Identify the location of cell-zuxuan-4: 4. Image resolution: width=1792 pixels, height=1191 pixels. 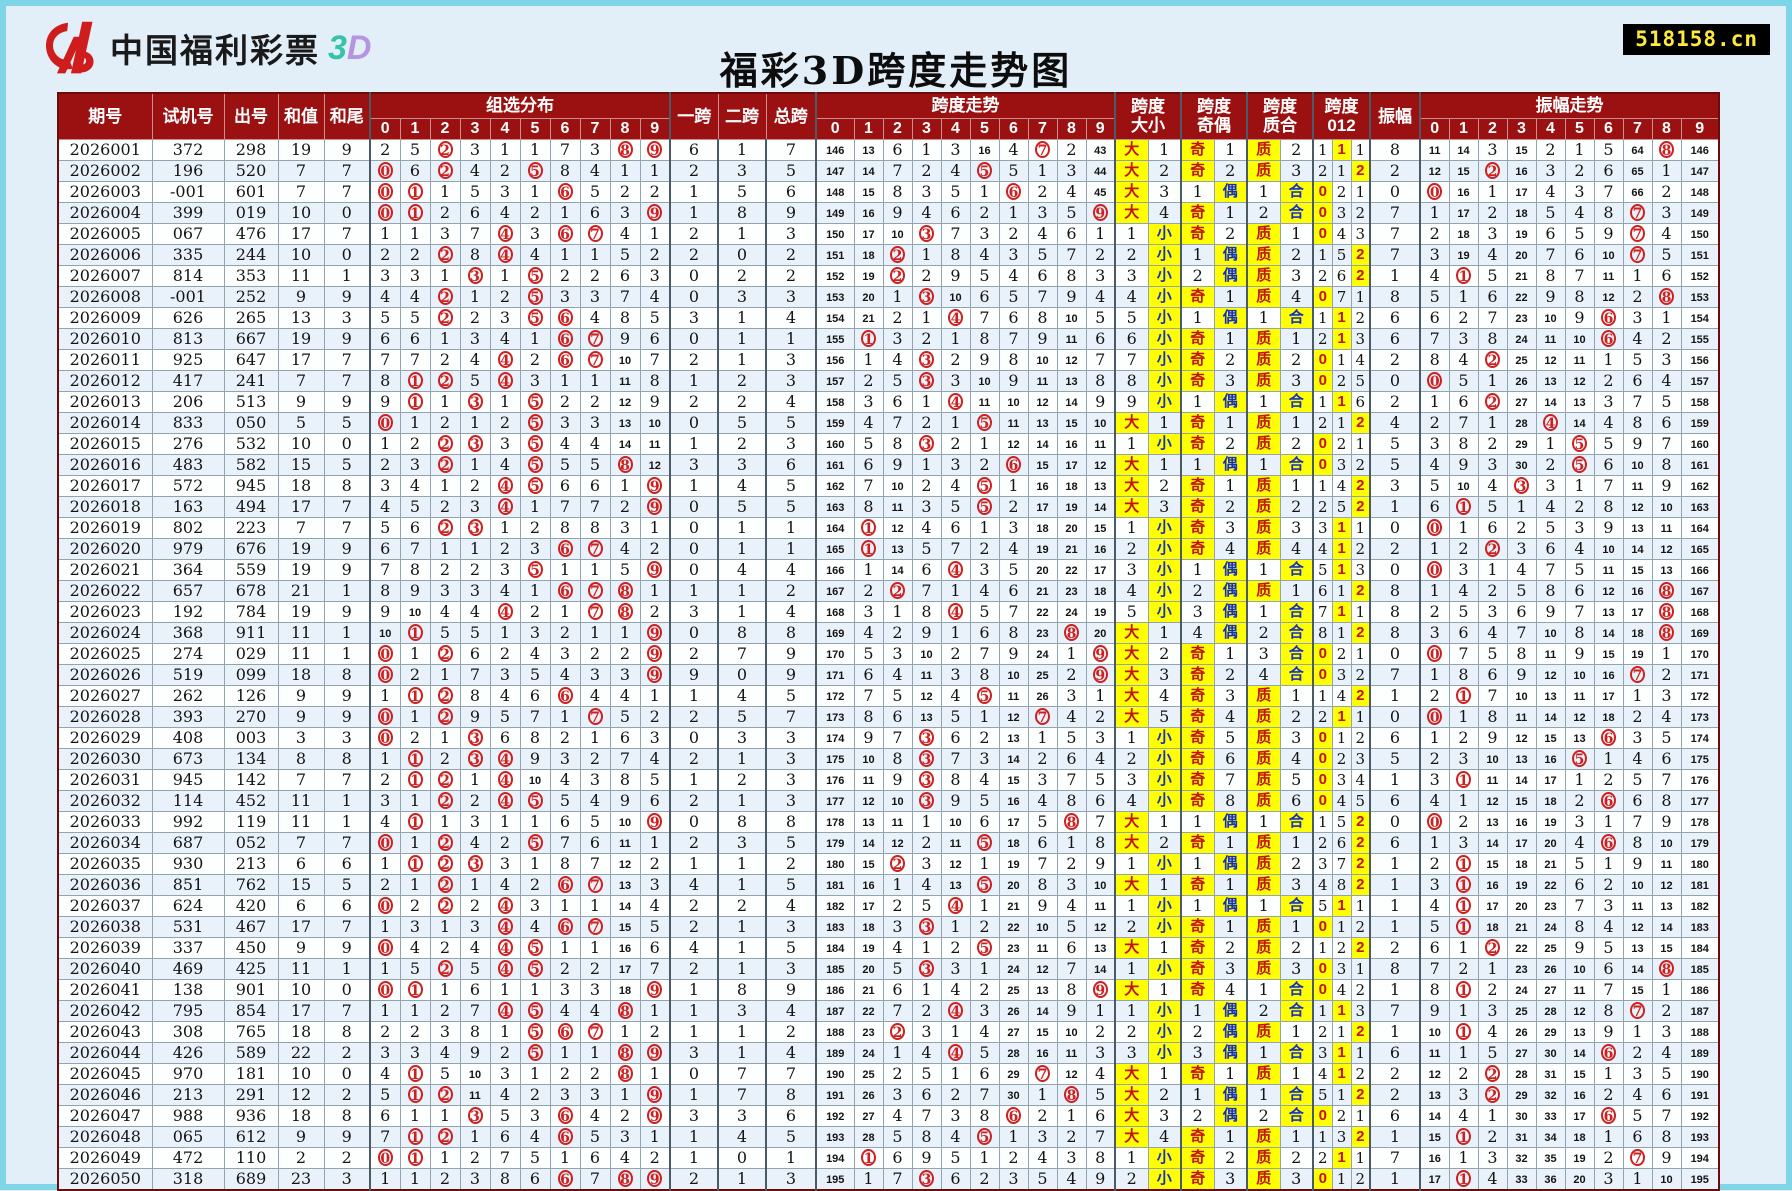
(505, 1010).